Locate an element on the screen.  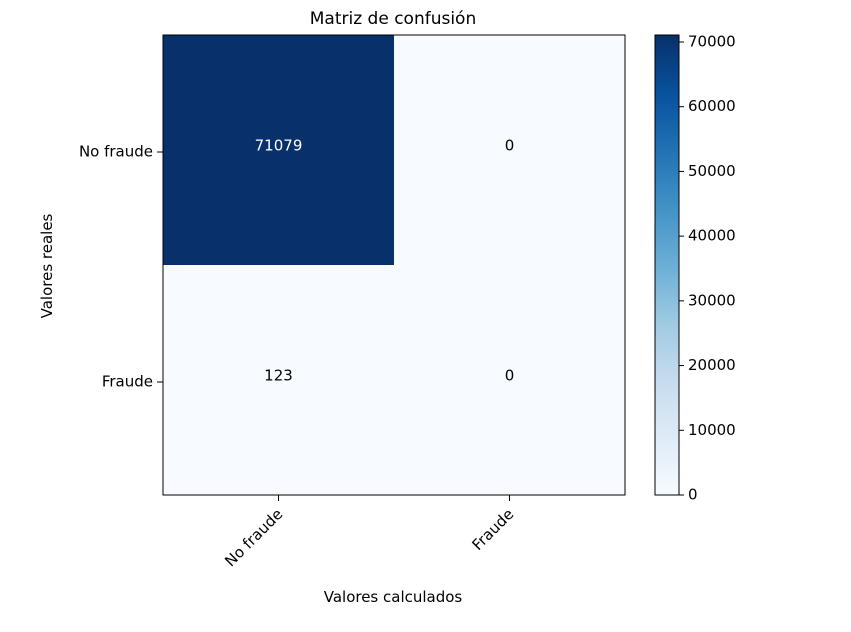
cell-value-label: 123 is located at coordinates (278, 376).